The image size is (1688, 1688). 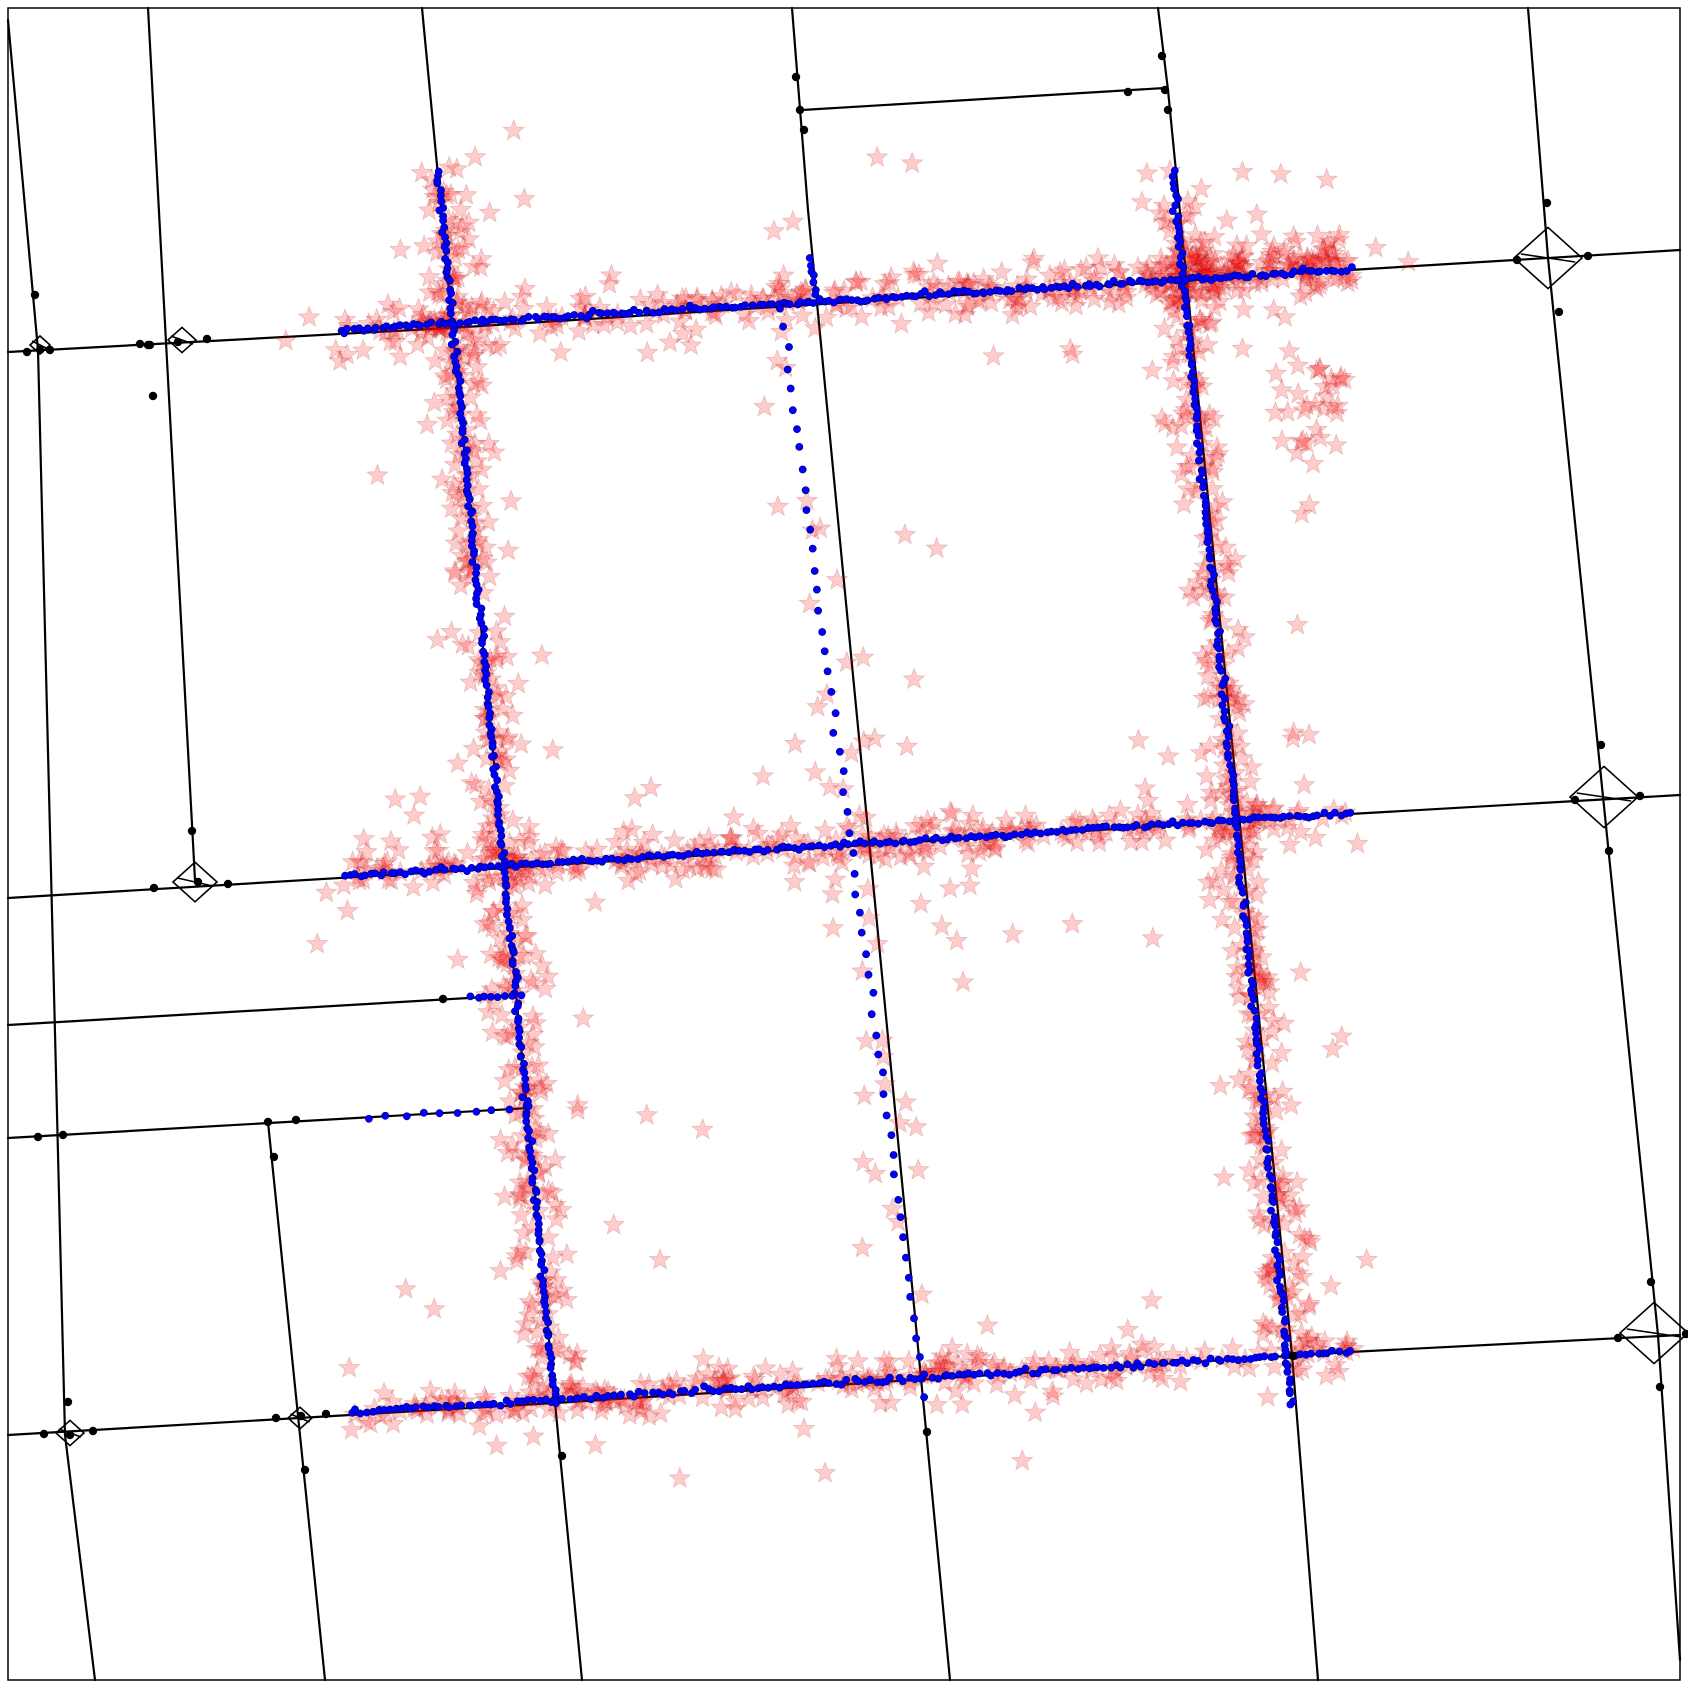 What do you see at coordinates (80, 1557) in the screenshot?
I see `road-segment` at bounding box center [80, 1557].